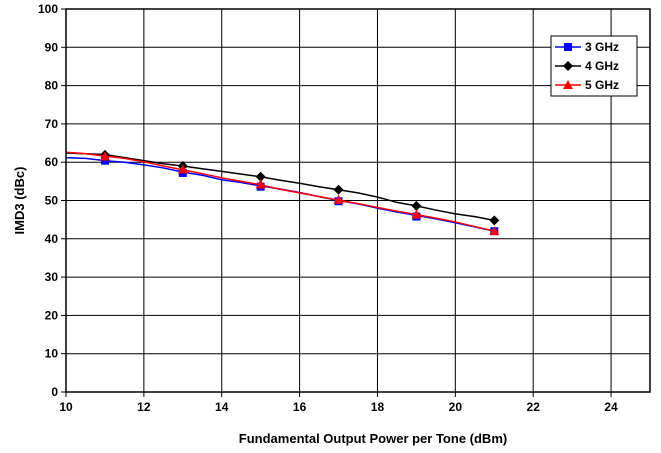 This screenshot has width=661, height=453. Describe the element at coordinates (104, 160) in the screenshot. I see `data-point-3-ghz` at that location.